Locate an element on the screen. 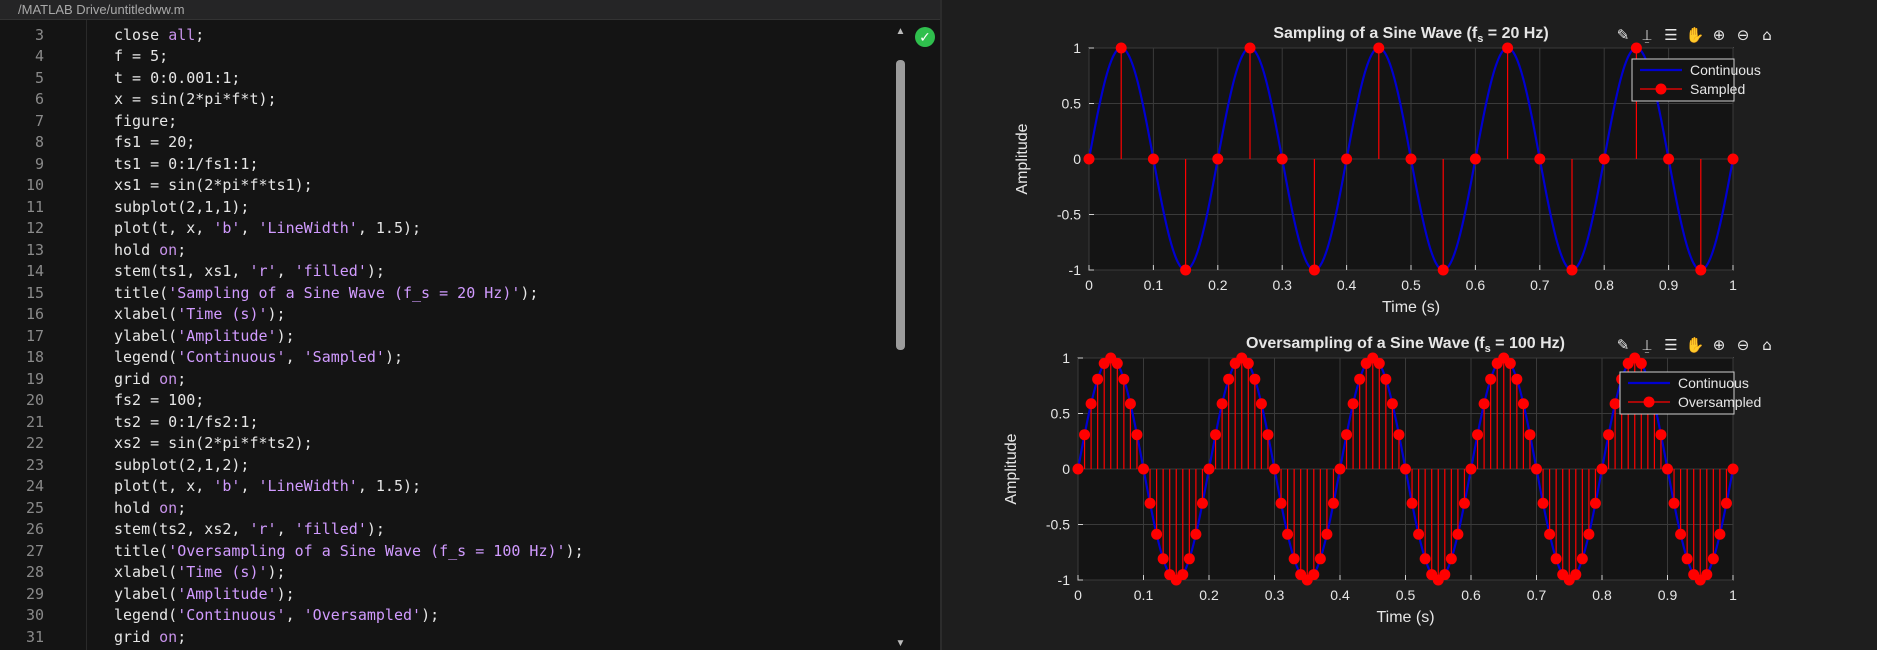  code-line: 25 hold on; is located at coordinates (445, 510).